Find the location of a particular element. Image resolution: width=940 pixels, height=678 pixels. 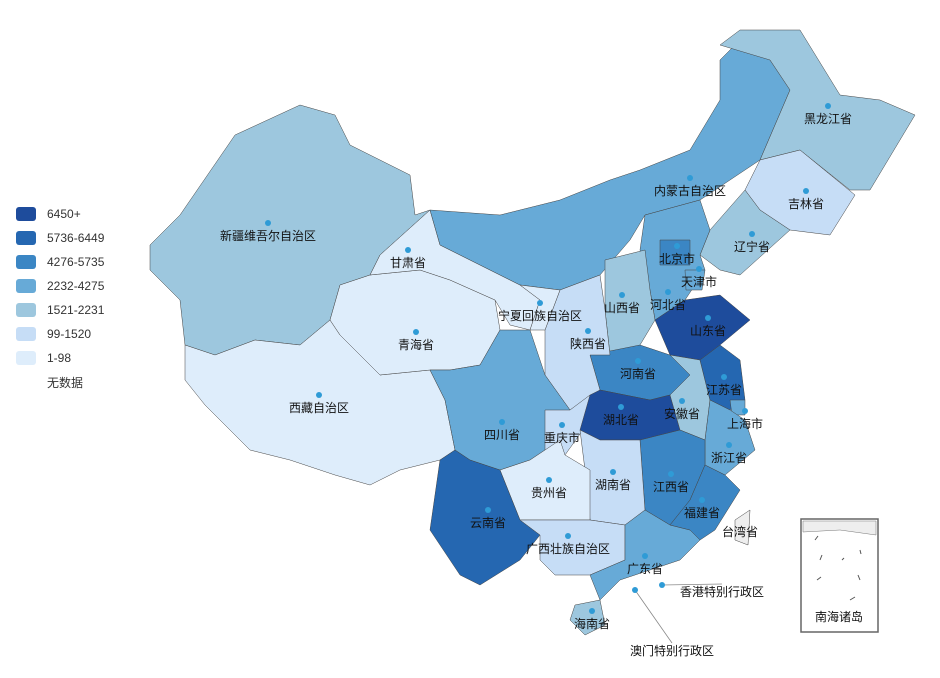

legend-item: 无数据 is located at coordinates (60, 382).